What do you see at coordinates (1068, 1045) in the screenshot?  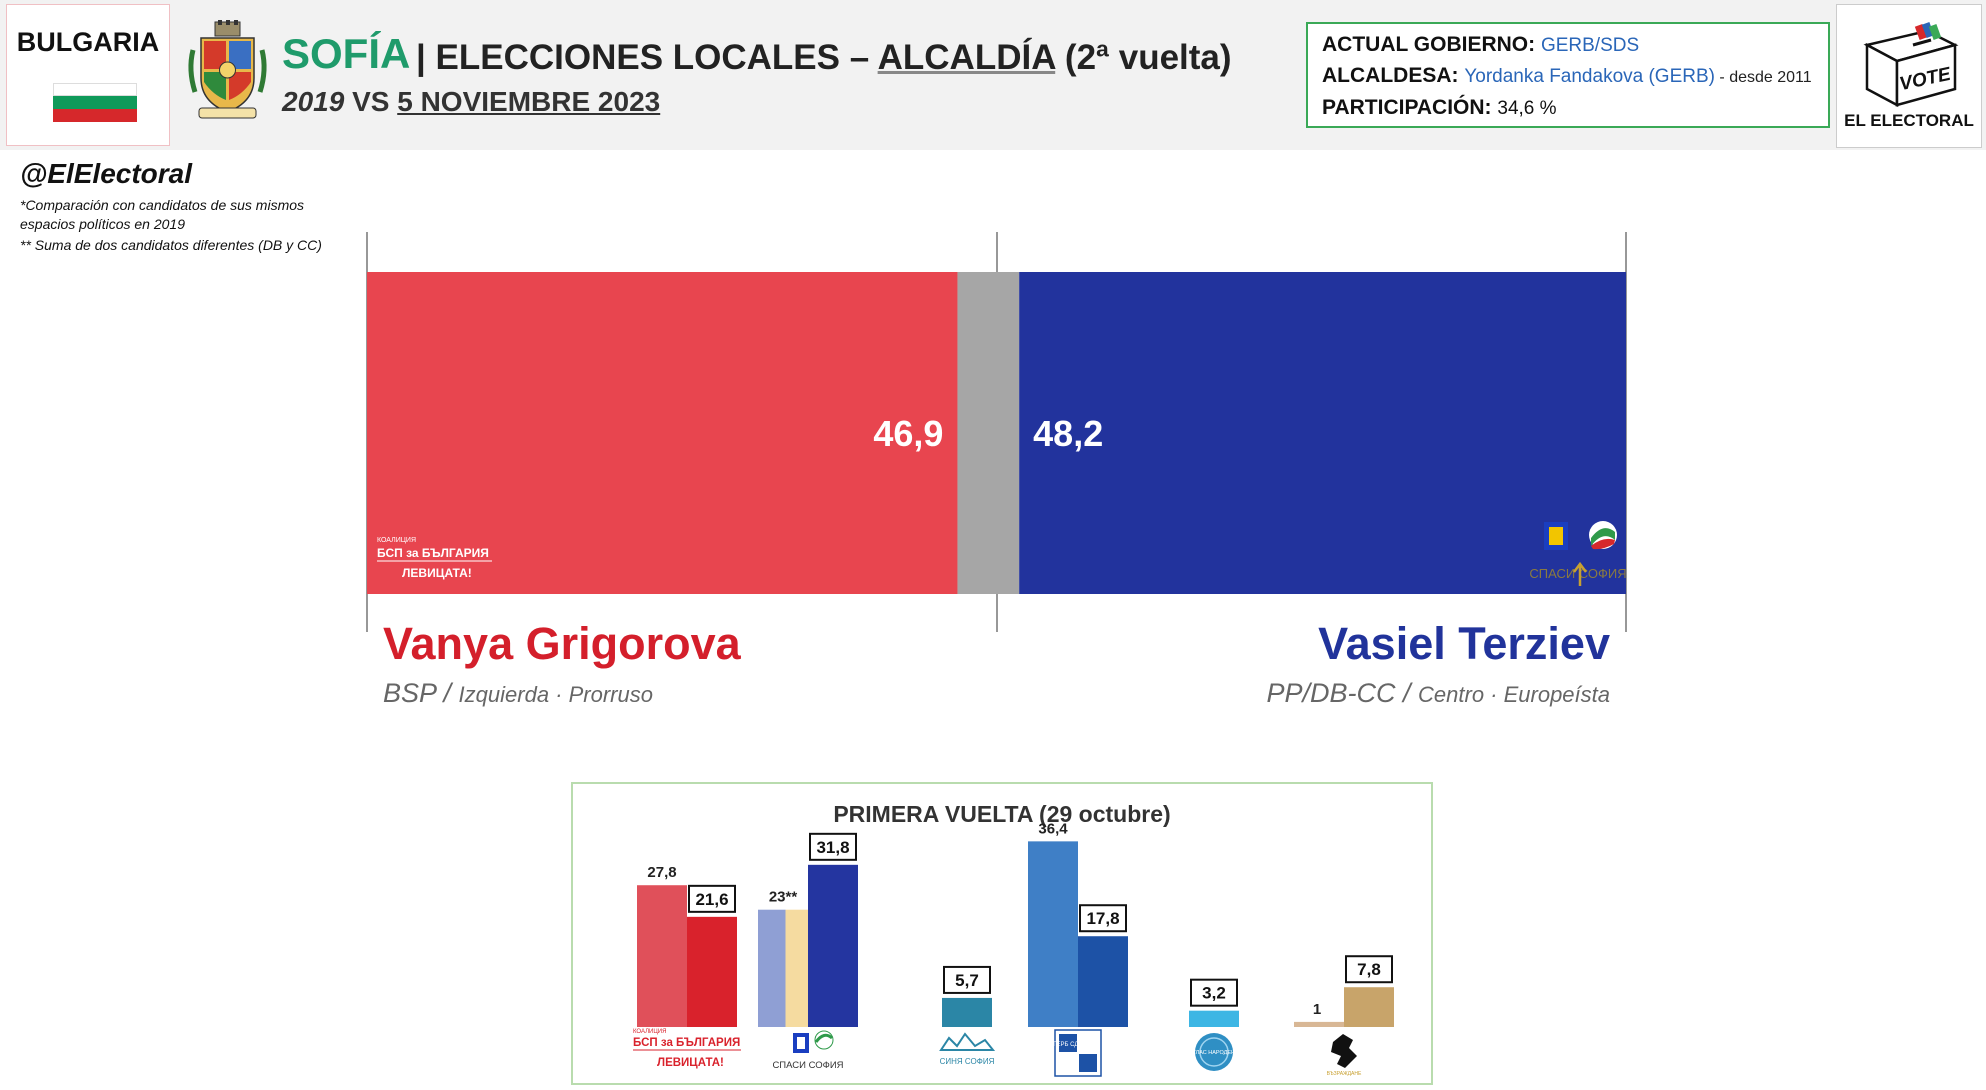 I see `fr-gerb-text: ГЕРБ СДС` at bounding box center [1068, 1045].